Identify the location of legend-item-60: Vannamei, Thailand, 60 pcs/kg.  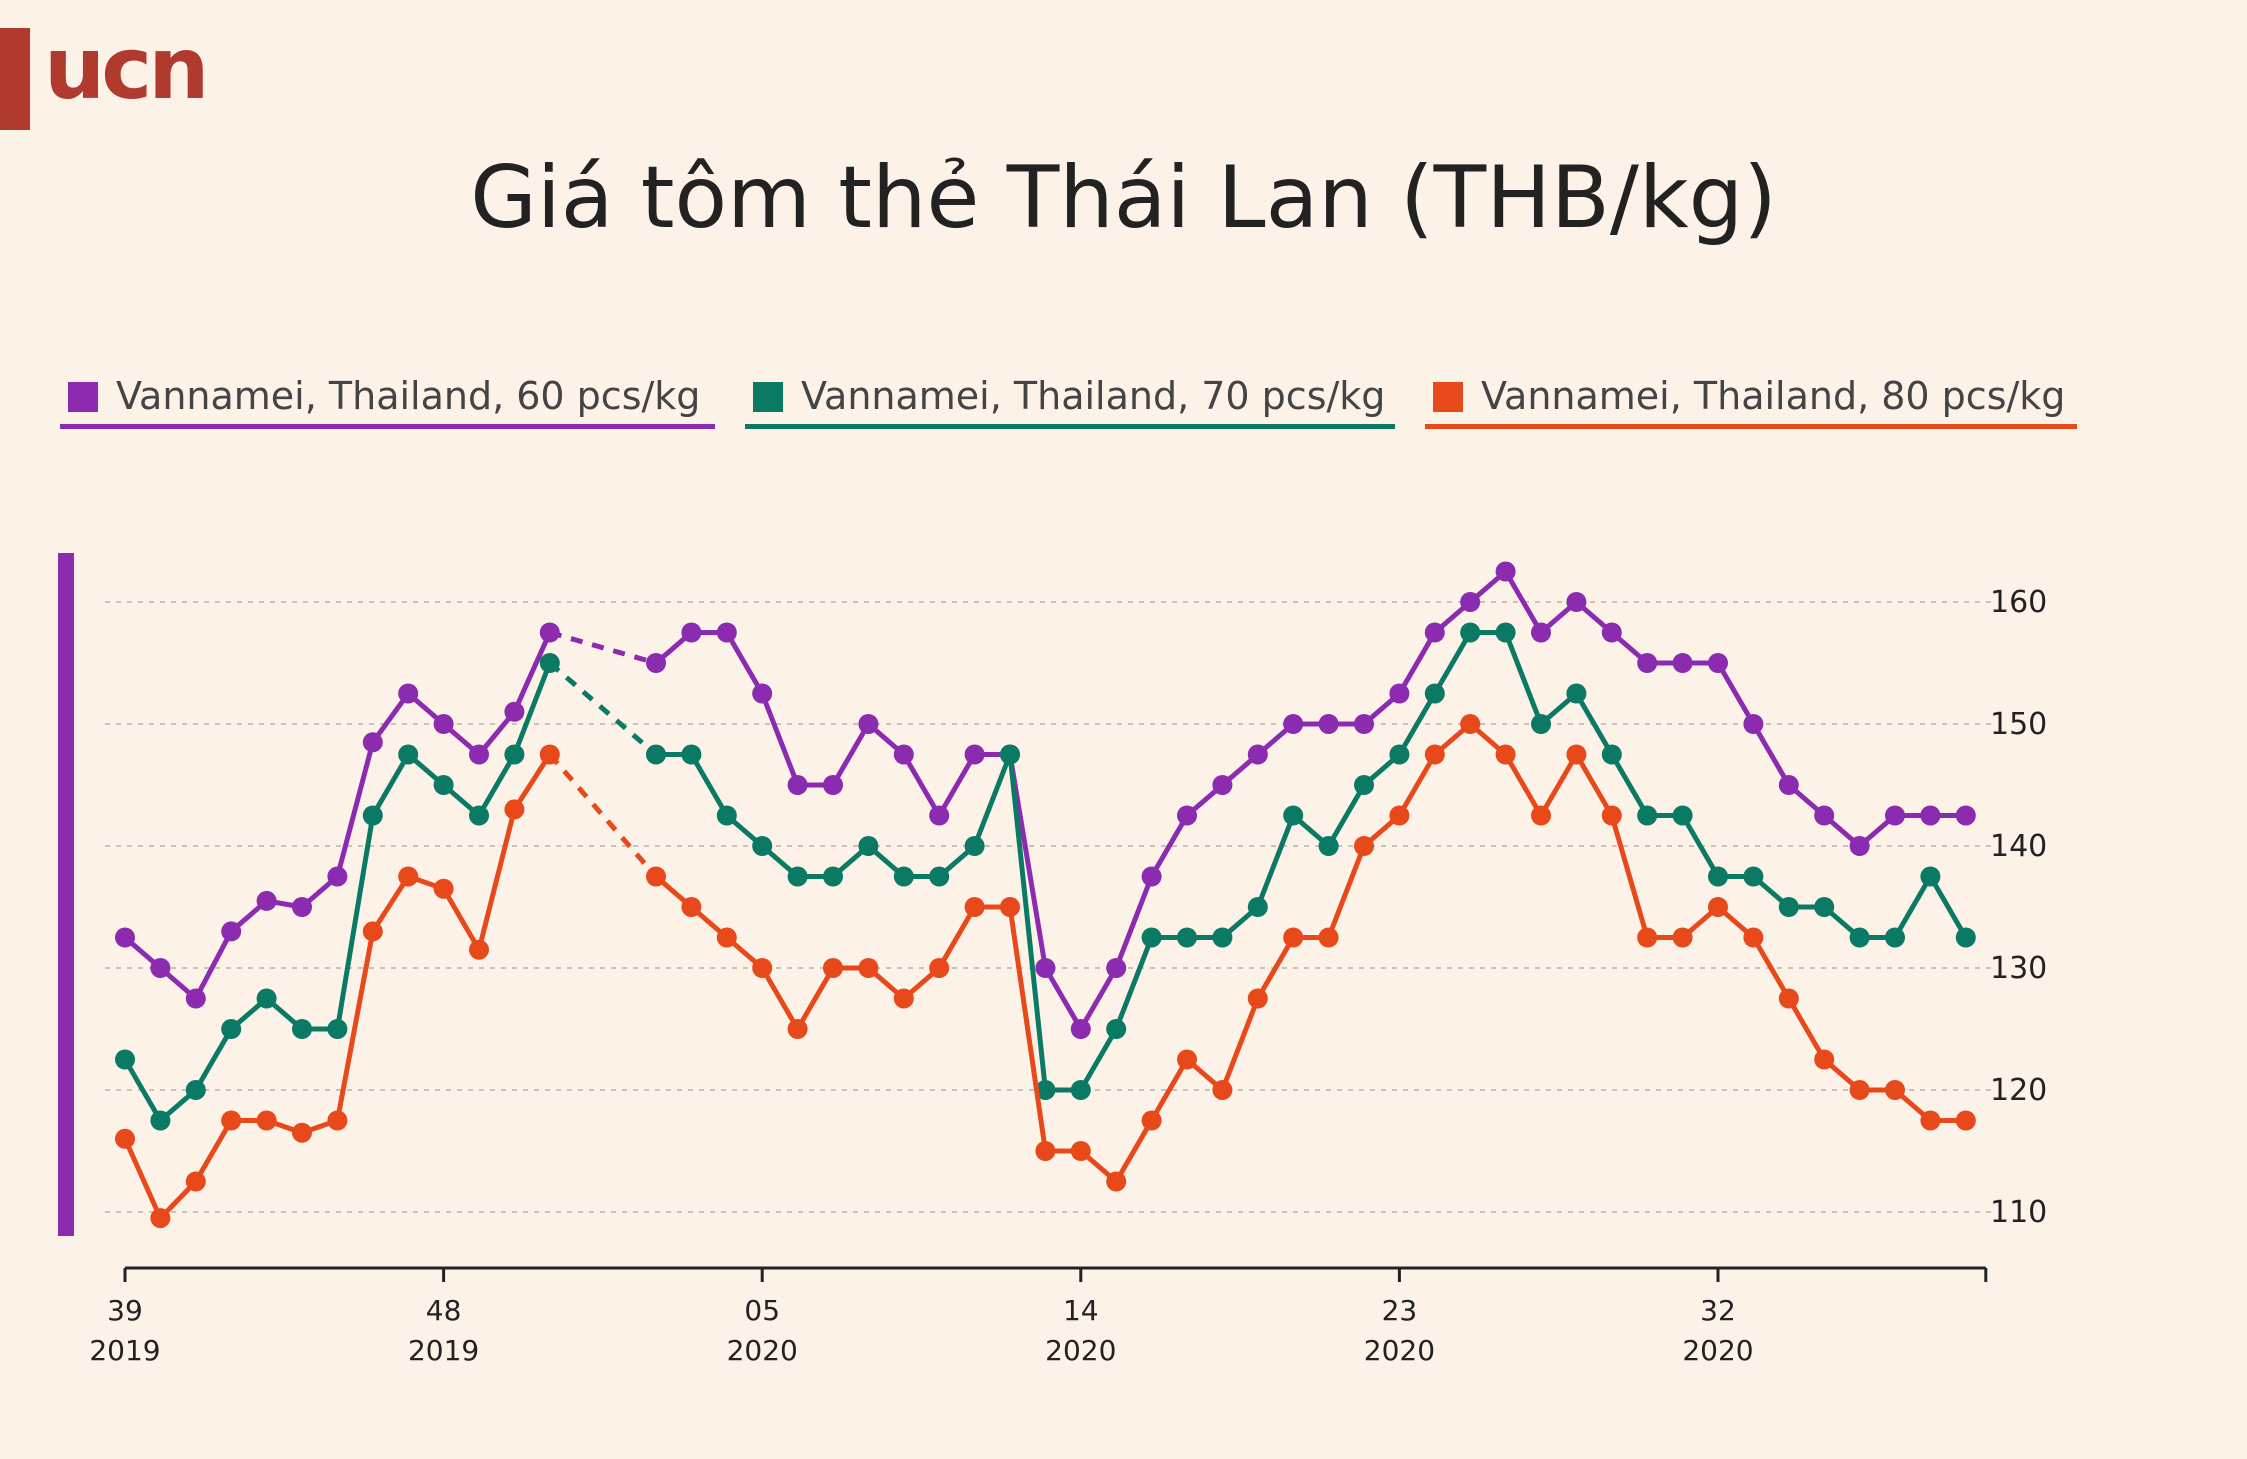
(387, 402).